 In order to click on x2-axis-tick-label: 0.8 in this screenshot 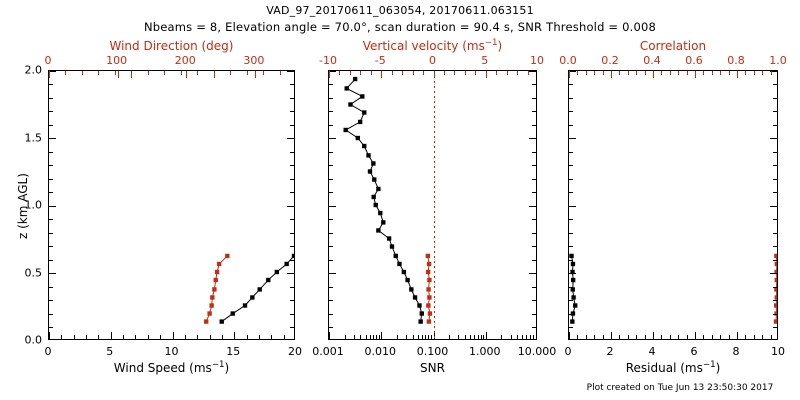, I will do `click(736, 60)`.